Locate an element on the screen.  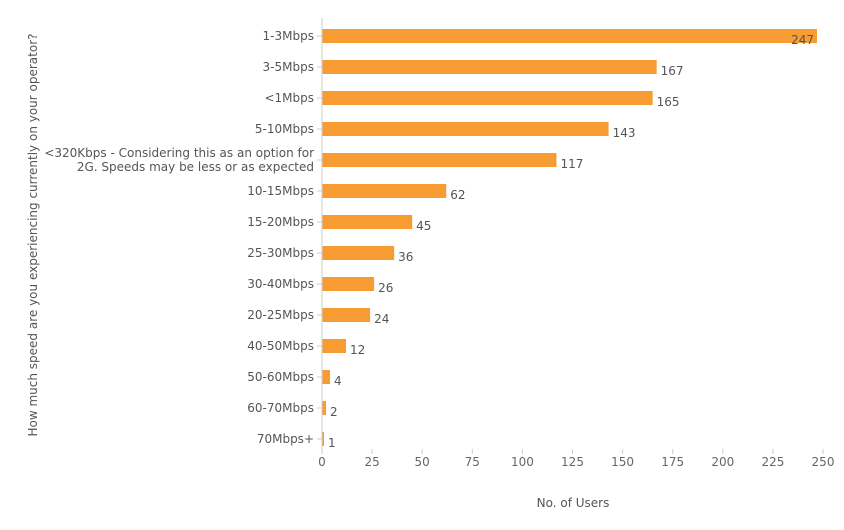
x-tick-label: 175 is located at coordinates (672, 462).